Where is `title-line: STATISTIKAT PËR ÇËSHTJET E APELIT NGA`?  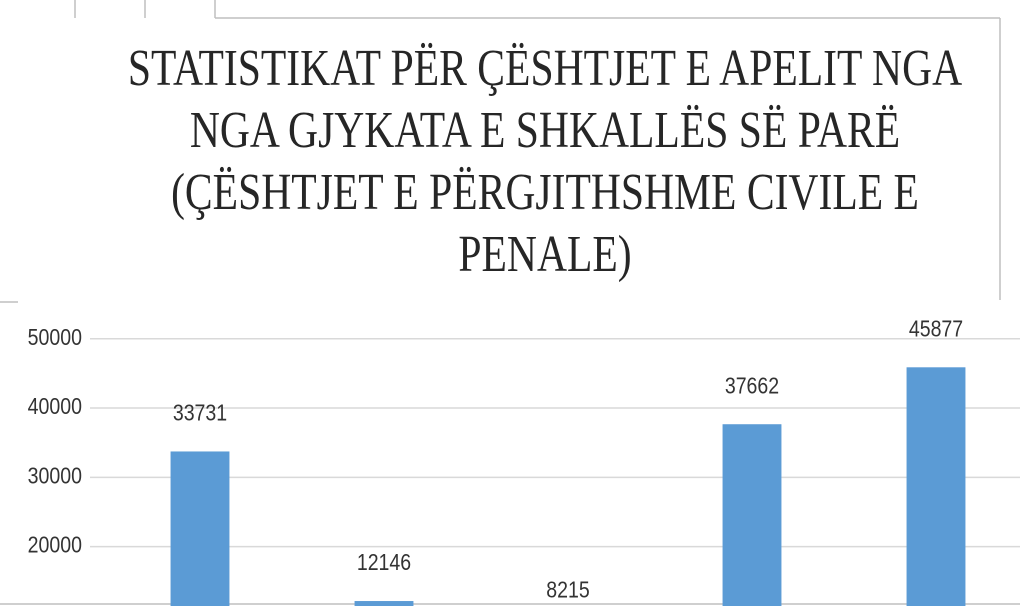 title-line: STATISTIKAT PËR ÇËSHTJET E APELIT NGA is located at coordinates (545, 68).